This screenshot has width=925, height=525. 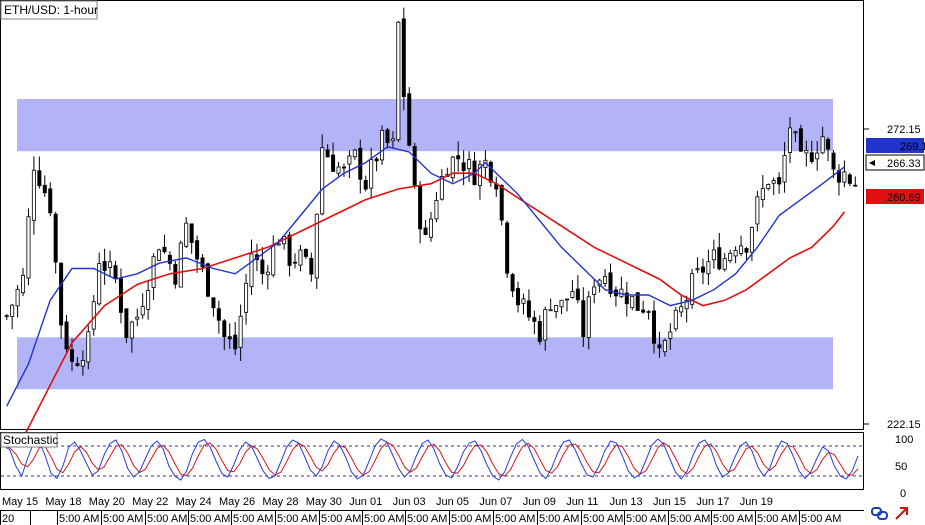 I want to click on date-label: Jun 11, so click(x=582, y=502).